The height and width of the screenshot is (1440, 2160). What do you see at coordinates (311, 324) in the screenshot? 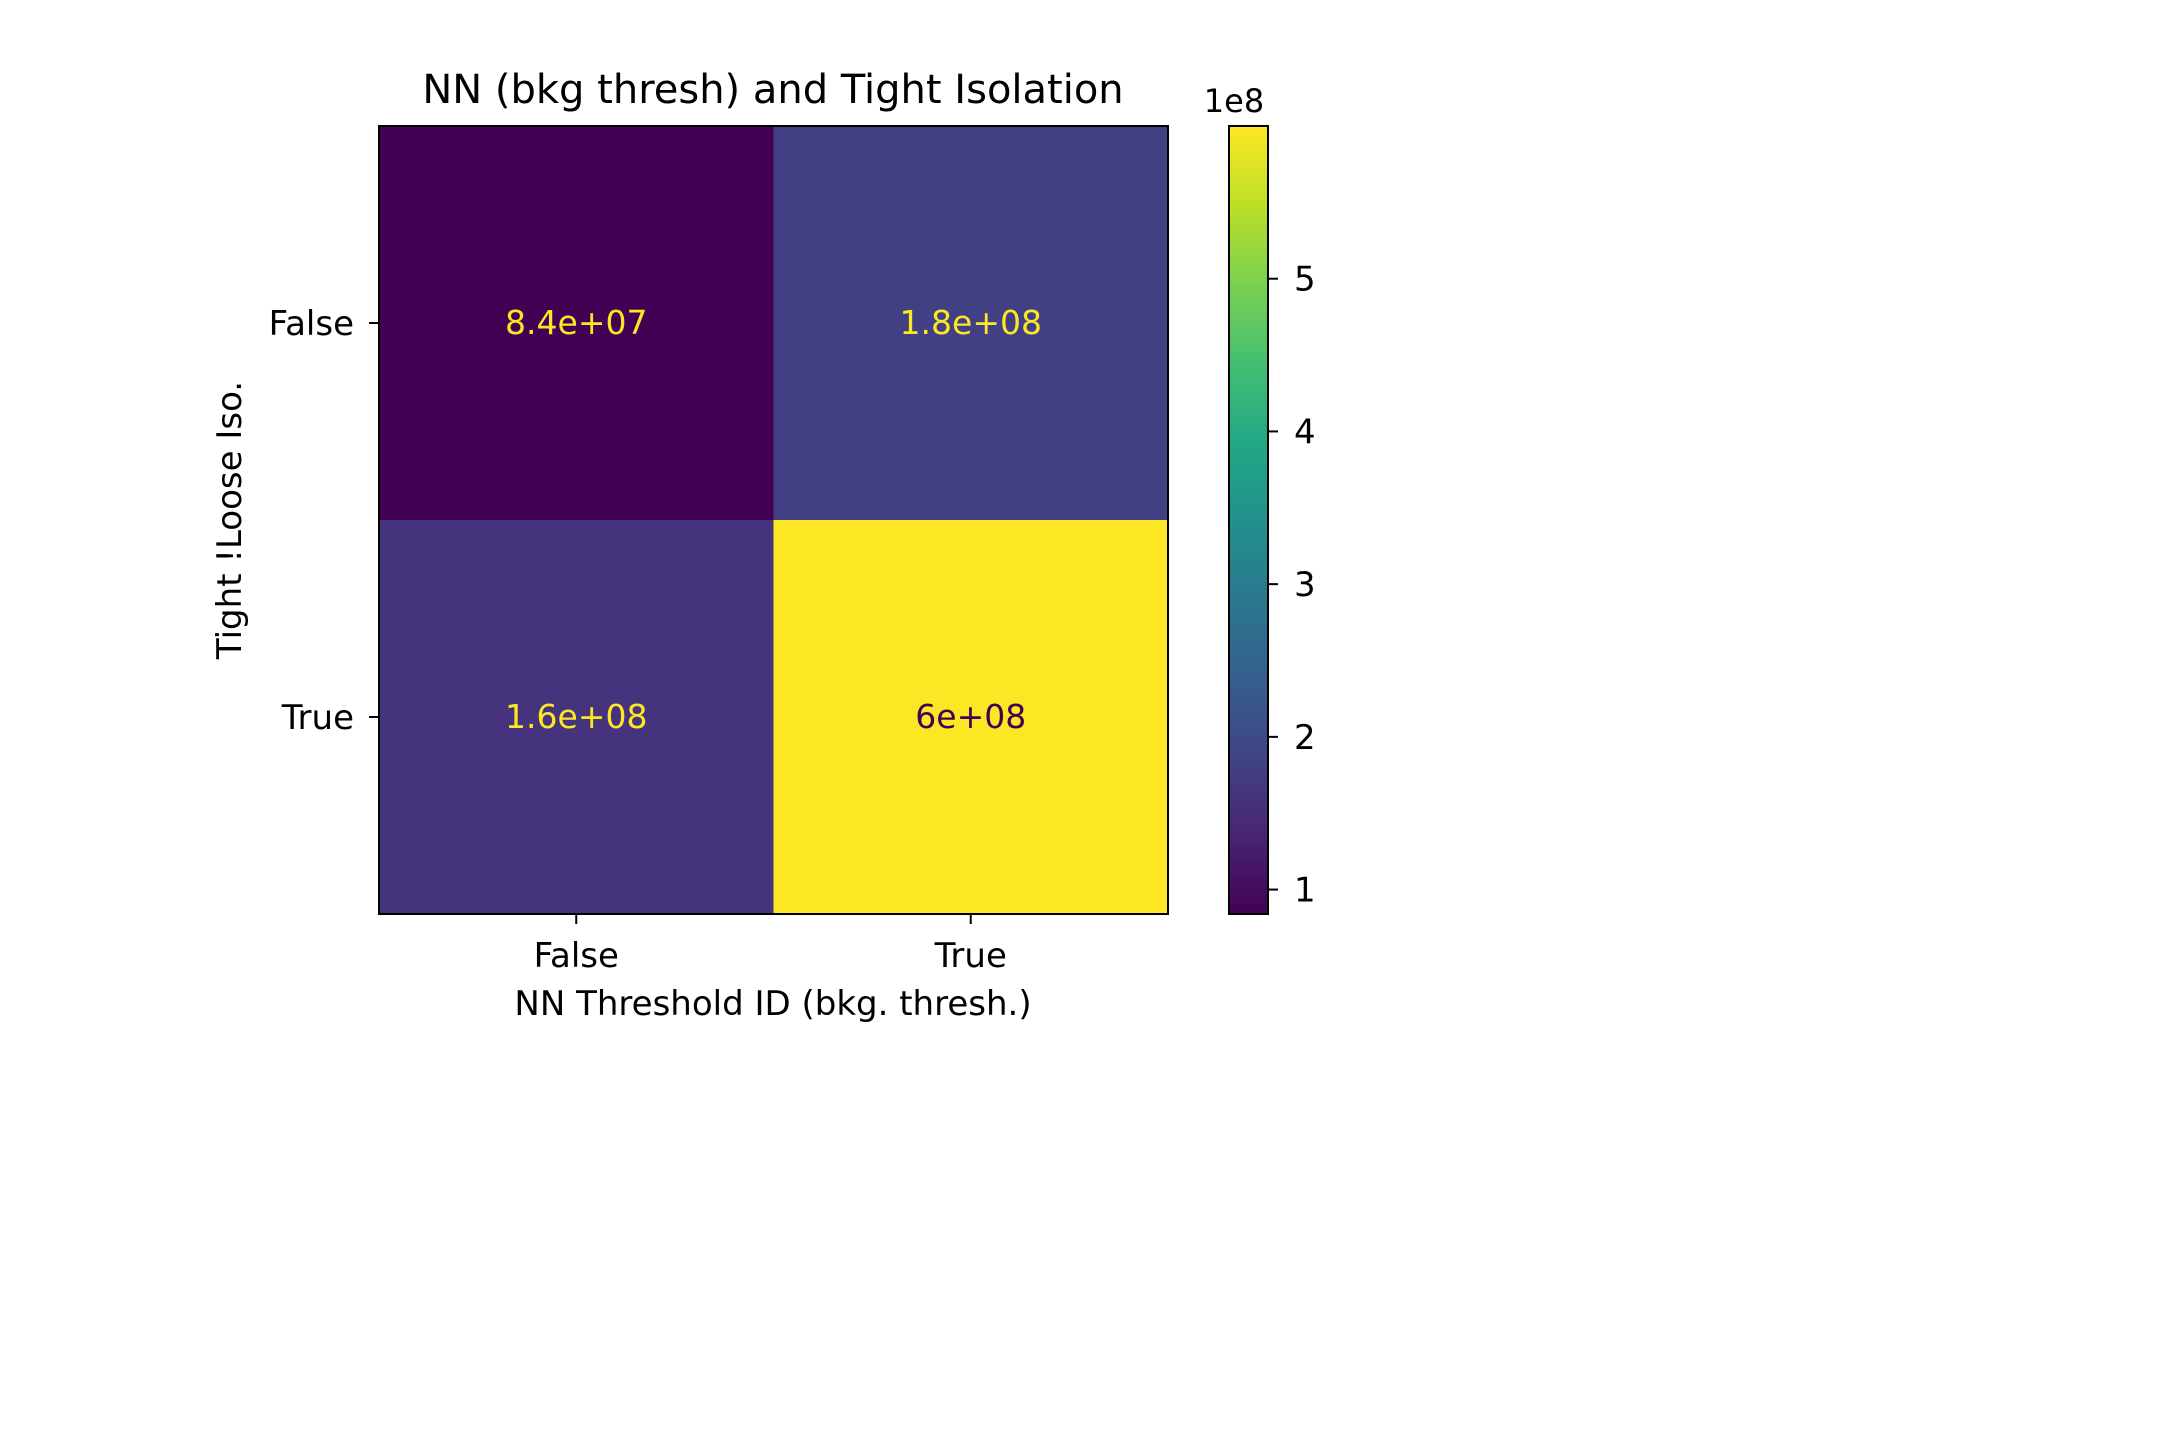
I see `y-tick-label: False` at bounding box center [311, 324].